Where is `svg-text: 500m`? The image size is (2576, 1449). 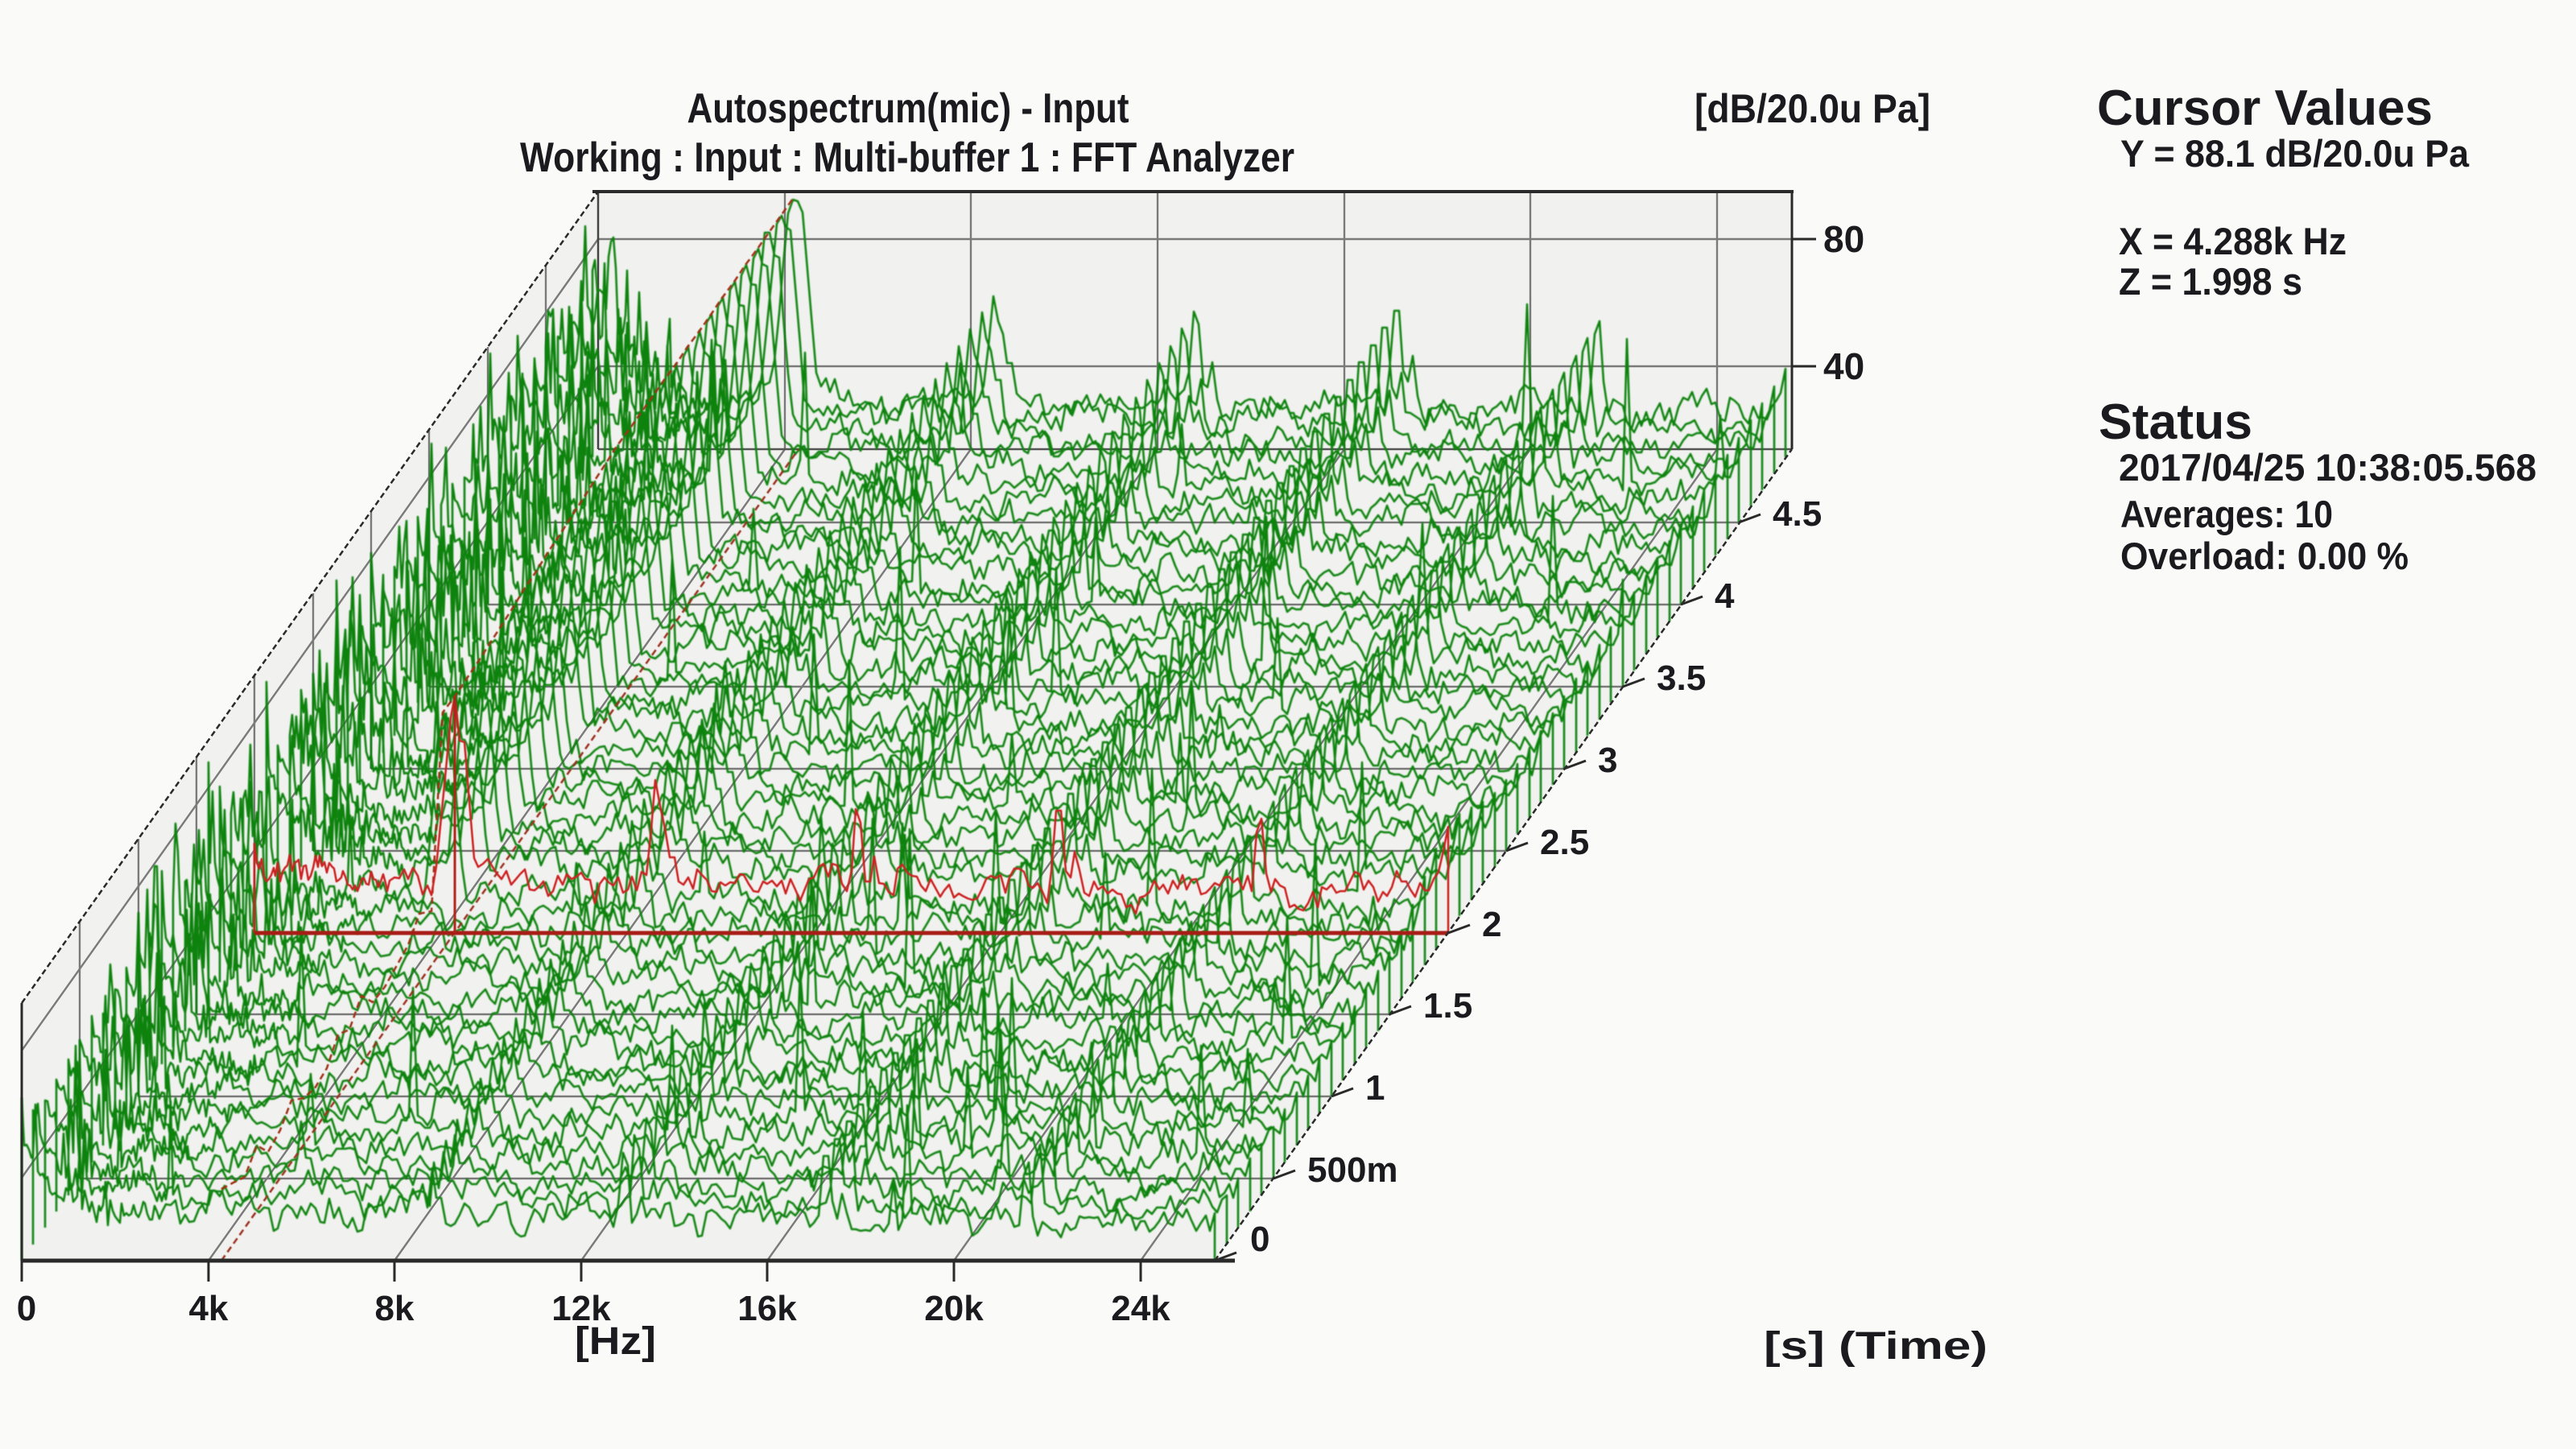
svg-text: 500m is located at coordinates (1352, 1170).